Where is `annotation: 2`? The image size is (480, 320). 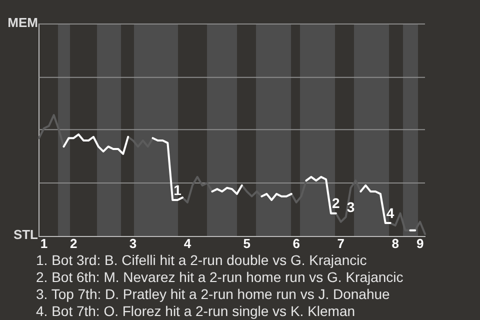 annotation: 2 is located at coordinates (336, 203).